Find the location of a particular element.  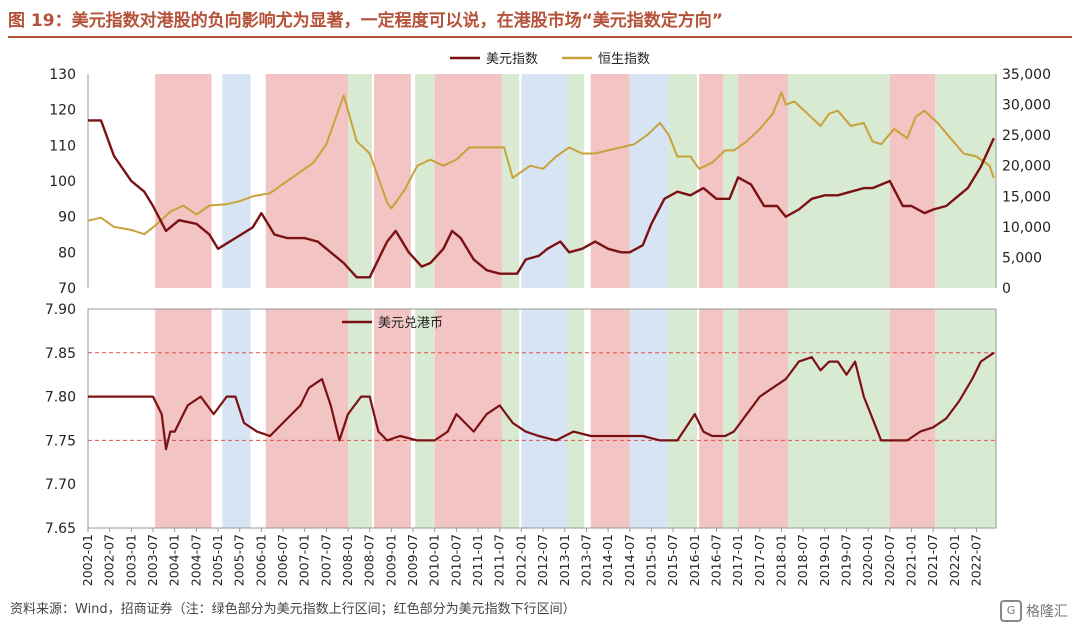

x-tick-label: 2012-07 is located at coordinates (542, 560).